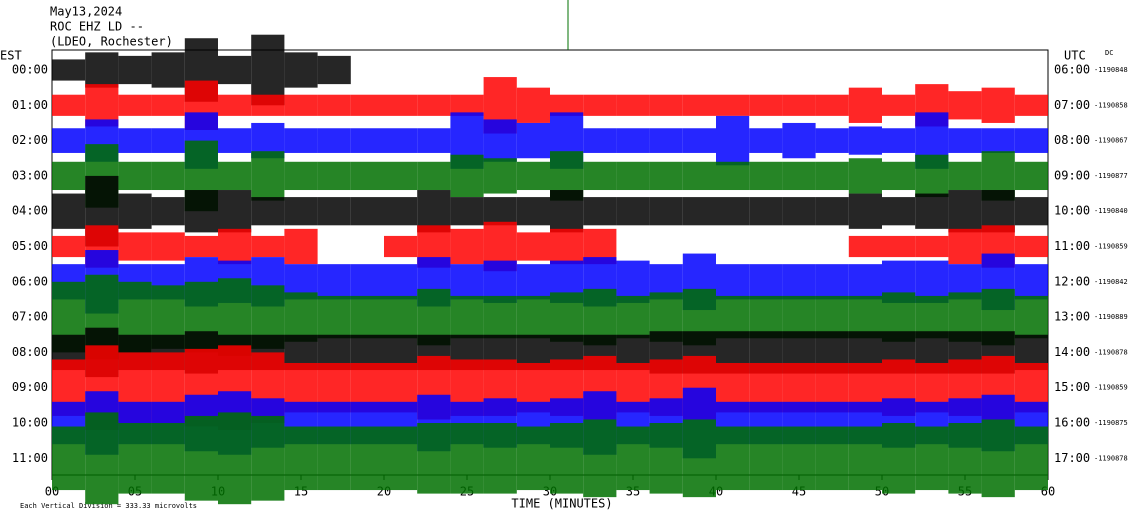 The width and height of the screenshot is (1130, 519). I want to click on dc-value: -1190877, so click(1111, 176).